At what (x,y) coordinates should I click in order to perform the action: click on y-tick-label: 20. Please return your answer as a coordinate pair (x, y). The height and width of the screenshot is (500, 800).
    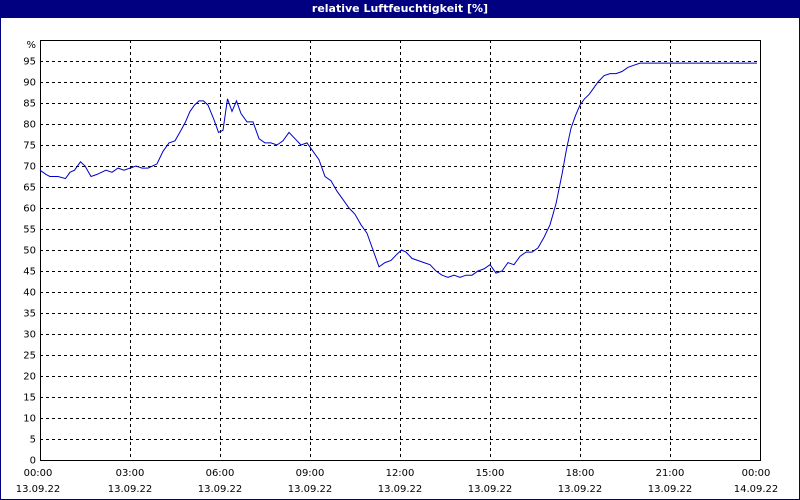
    Looking at the image, I should click on (29, 377).